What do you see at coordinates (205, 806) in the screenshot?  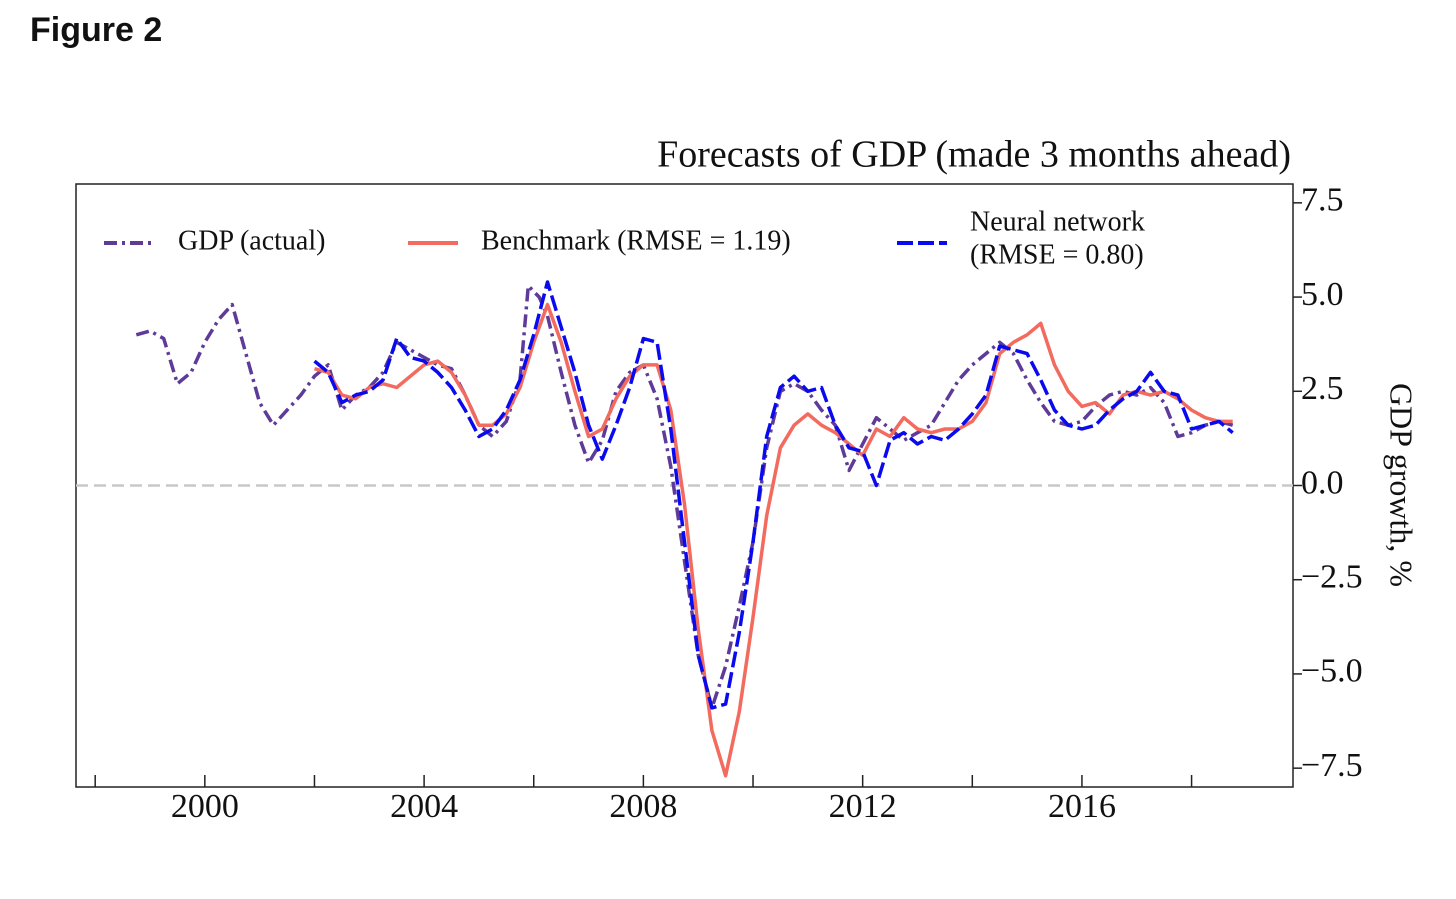 I see `x-tick-label: 2000` at bounding box center [205, 806].